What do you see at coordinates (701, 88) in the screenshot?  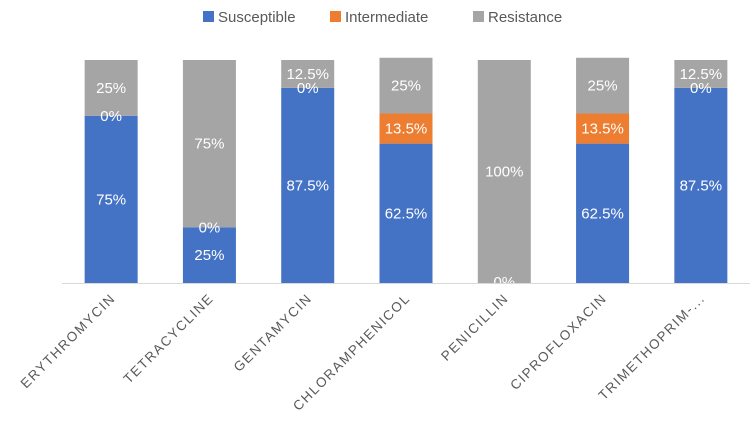 I see `data-label-trimethoprim-intermediate: 0%` at bounding box center [701, 88].